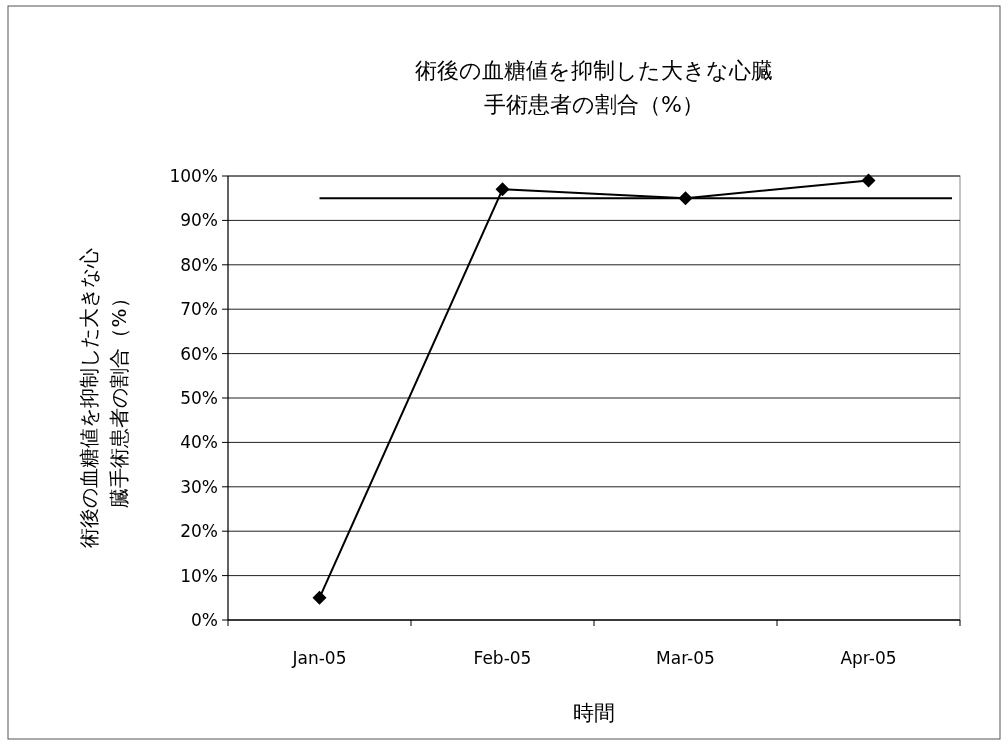  What do you see at coordinates (199, 398) in the screenshot?
I see `y-tick-label: 50%` at bounding box center [199, 398].